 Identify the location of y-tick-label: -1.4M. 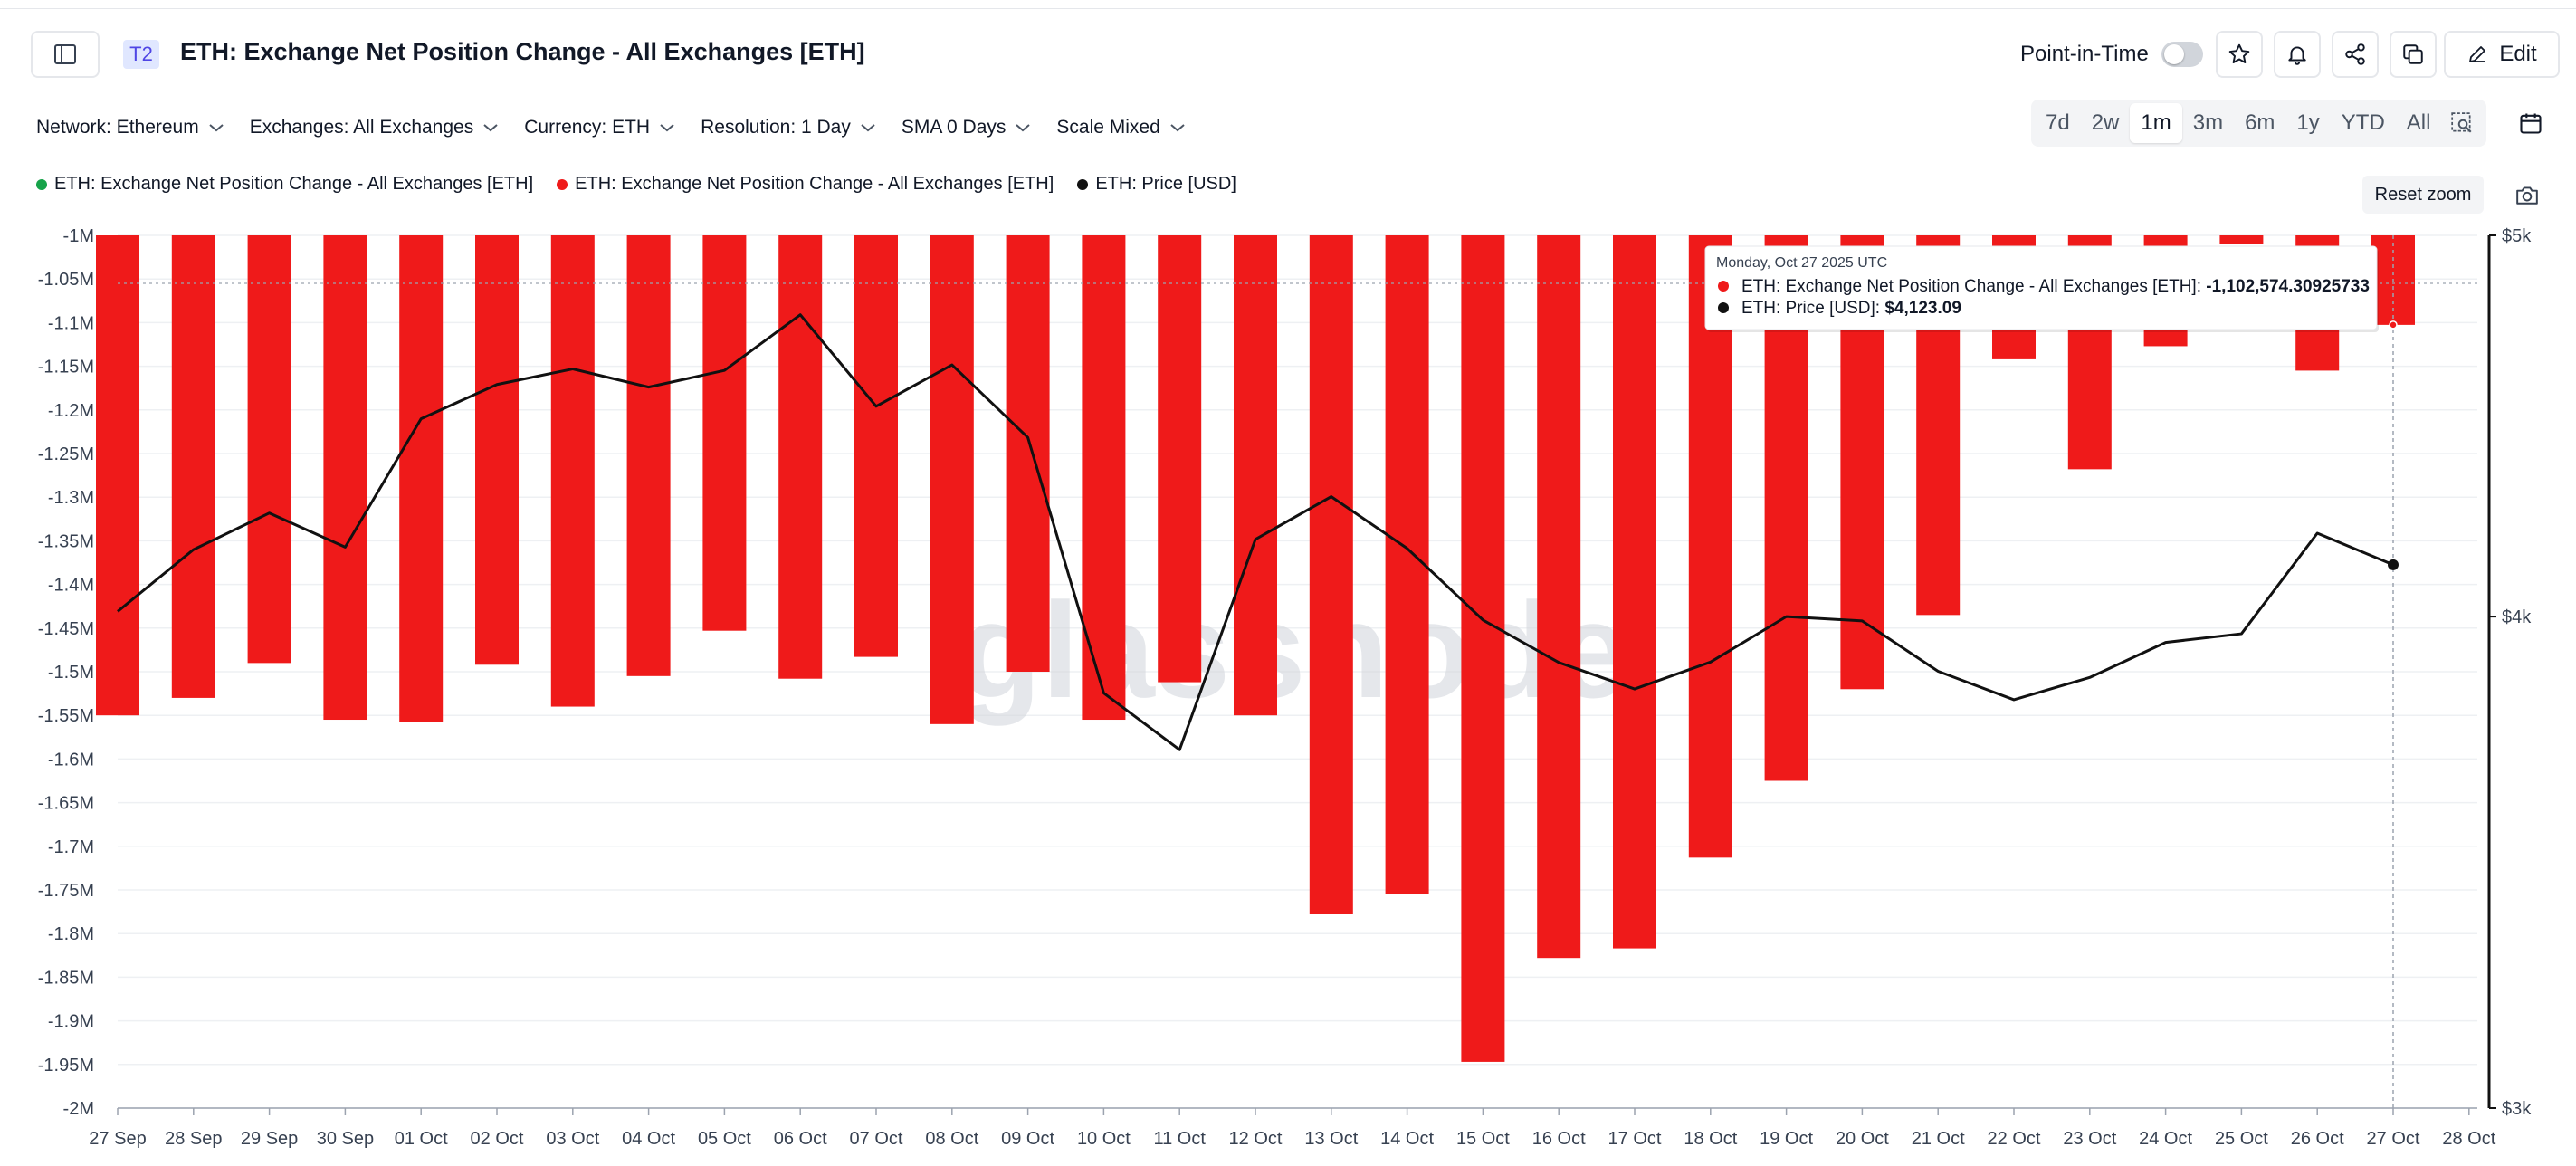
(71, 586).